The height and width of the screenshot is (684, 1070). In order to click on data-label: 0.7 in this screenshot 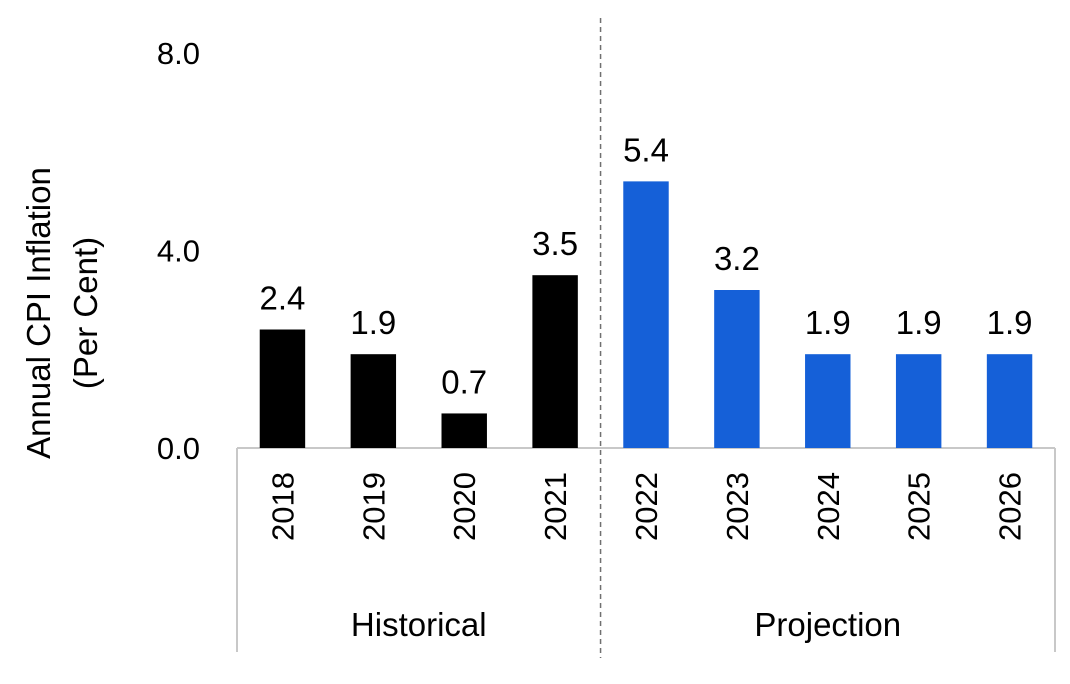, I will do `click(464, 381)`.